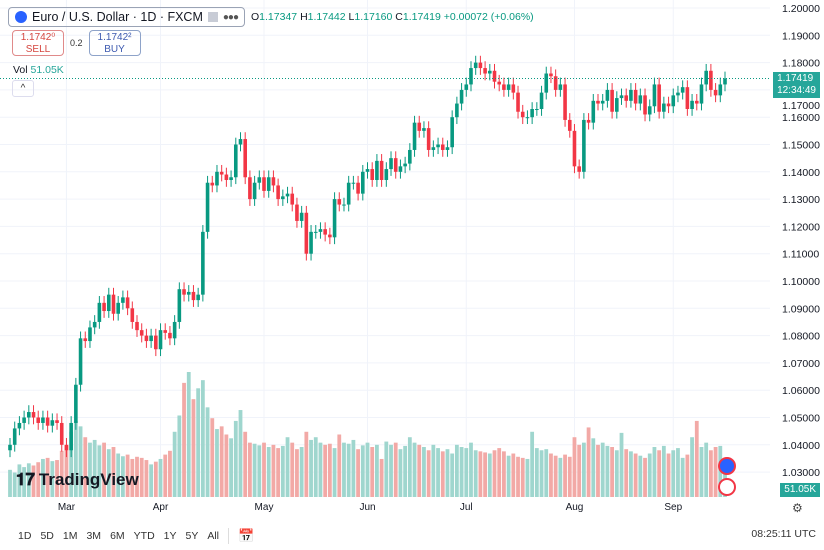 Image resolution: width=824 pixels, height=550 pixels. I want to click on tf-6m: 6M, so click(117, 536).